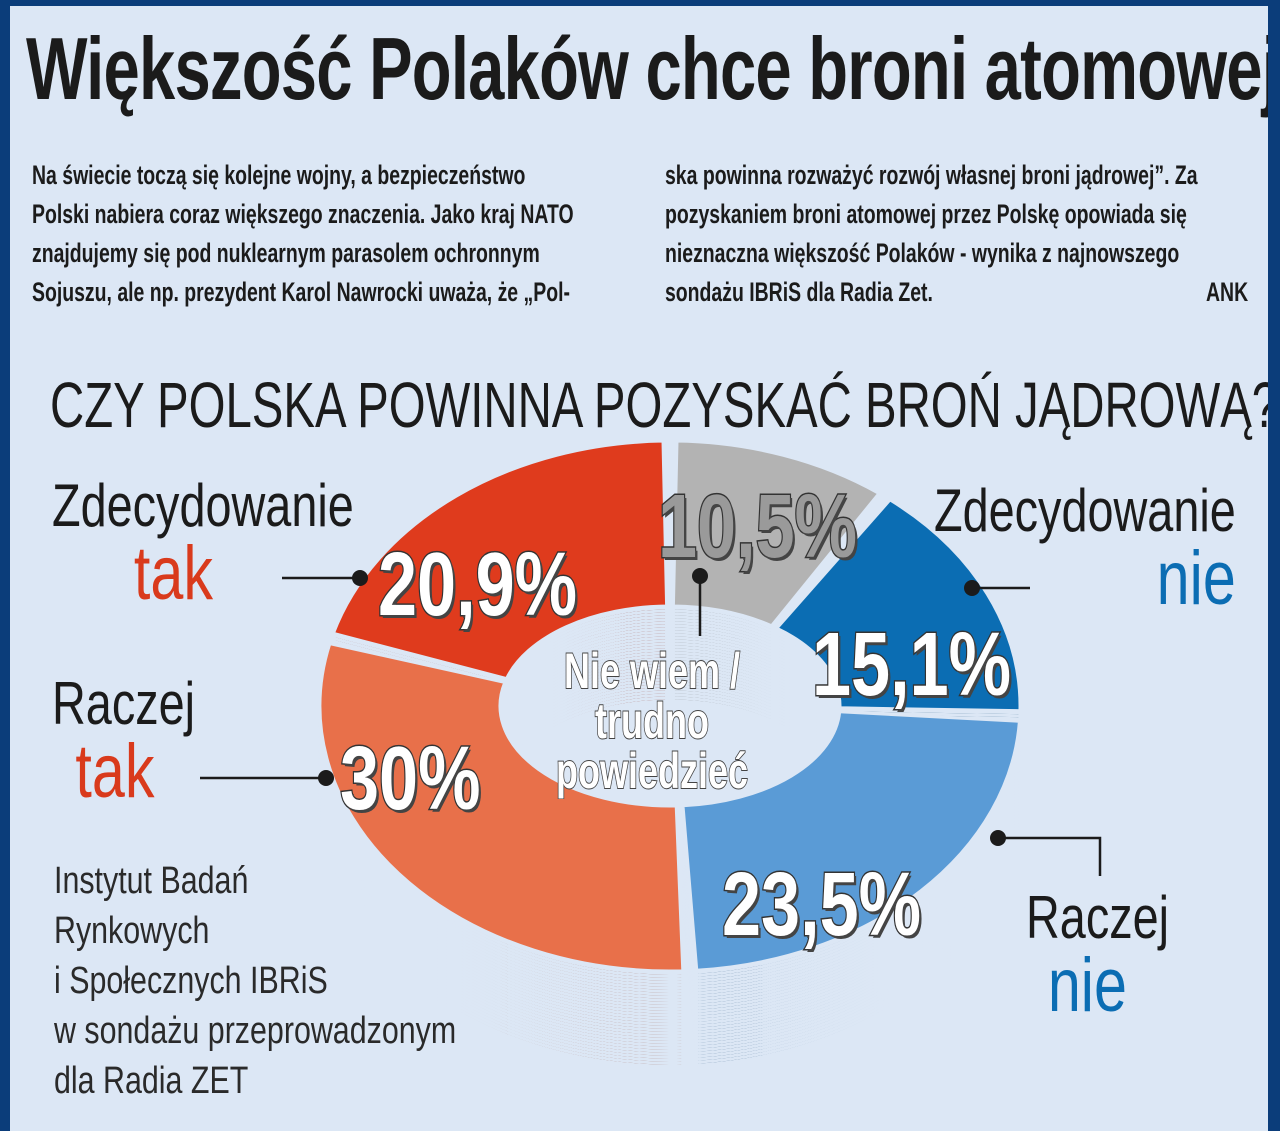  What do you see at coordinates (757, 527) in the screenshot?
I see `value-label-nie-wiem: 10,5%` at bounding box center [757, 527].